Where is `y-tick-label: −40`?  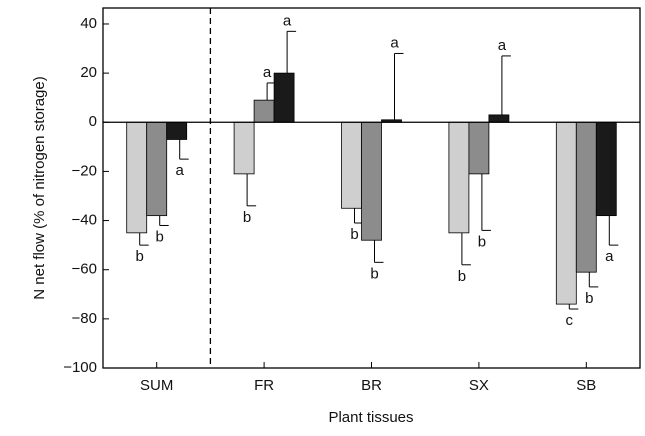 y-tick-label: −40 is located at coordinates (84, 220).